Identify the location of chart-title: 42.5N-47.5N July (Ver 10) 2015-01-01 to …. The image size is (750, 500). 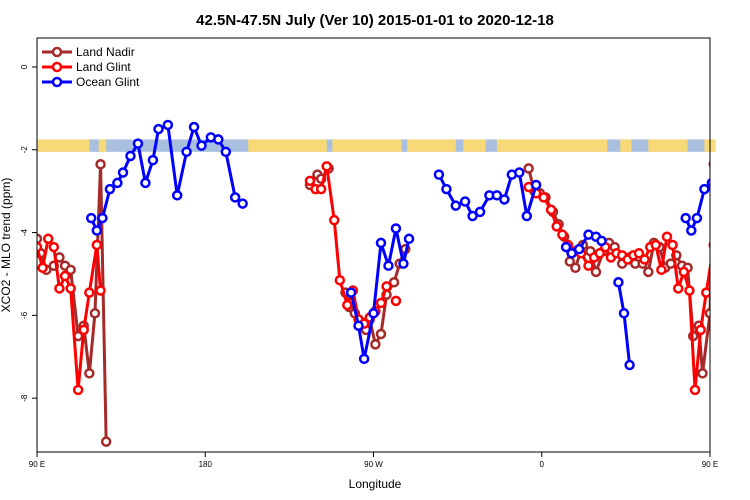
(375, 20).